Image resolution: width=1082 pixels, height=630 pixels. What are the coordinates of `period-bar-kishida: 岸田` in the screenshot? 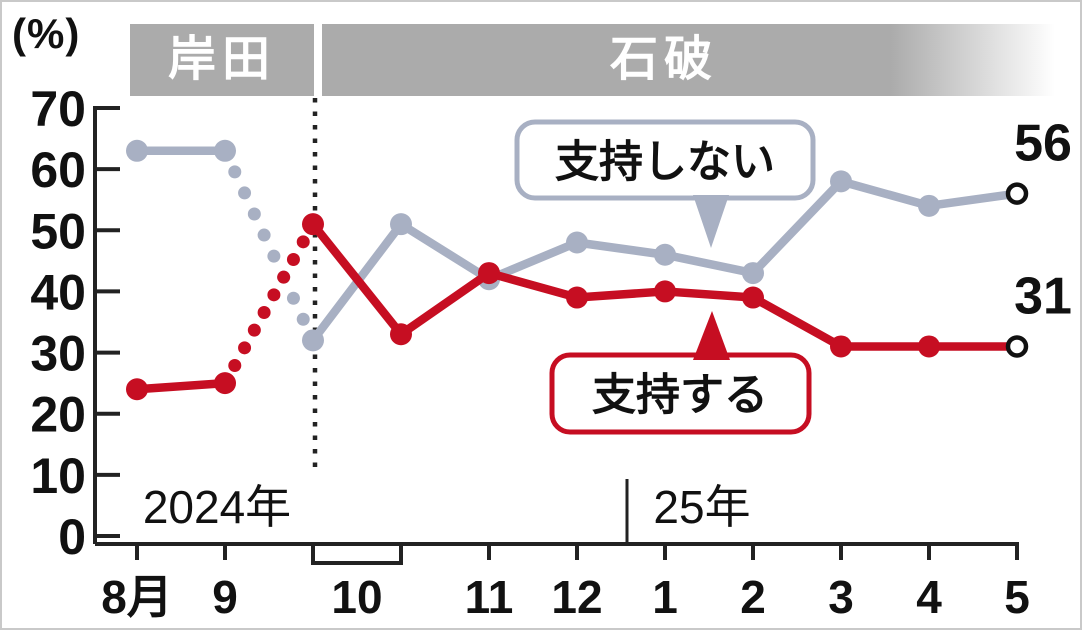 It's located at (222, 60).